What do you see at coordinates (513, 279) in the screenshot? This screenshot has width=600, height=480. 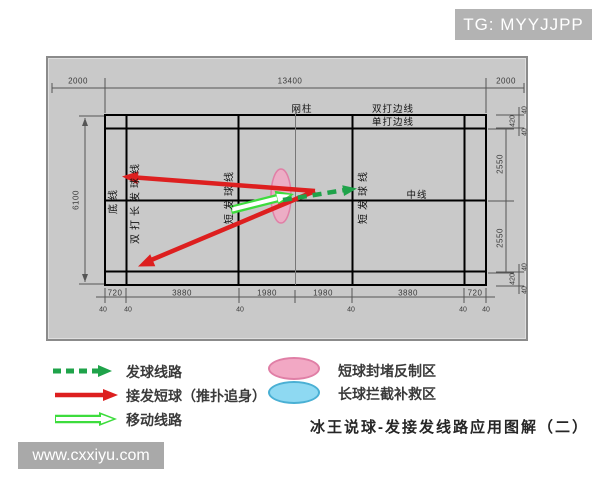 I see `dim-right-small-bottom-420: 420` at bounding box center [513, 279].